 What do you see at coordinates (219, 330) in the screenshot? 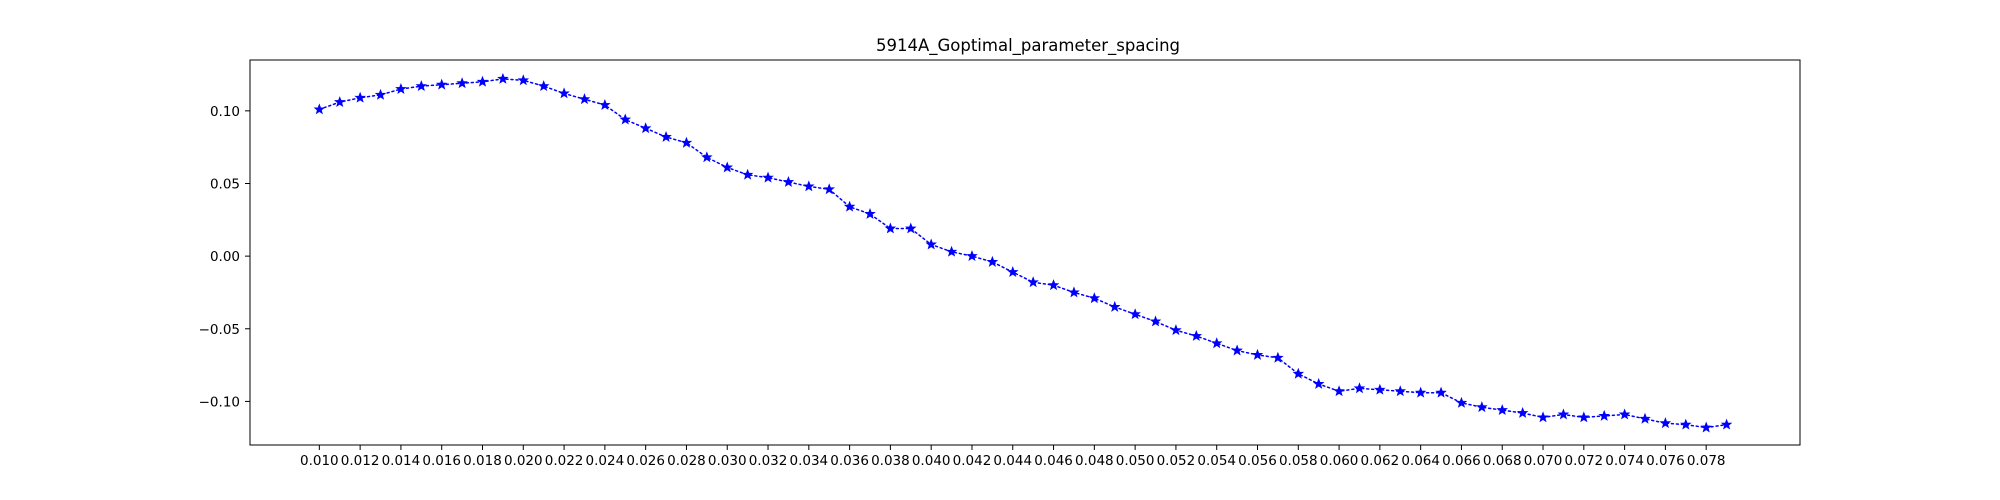
I see `y-tick-label: −0.05` at bounding box center [219, 330].